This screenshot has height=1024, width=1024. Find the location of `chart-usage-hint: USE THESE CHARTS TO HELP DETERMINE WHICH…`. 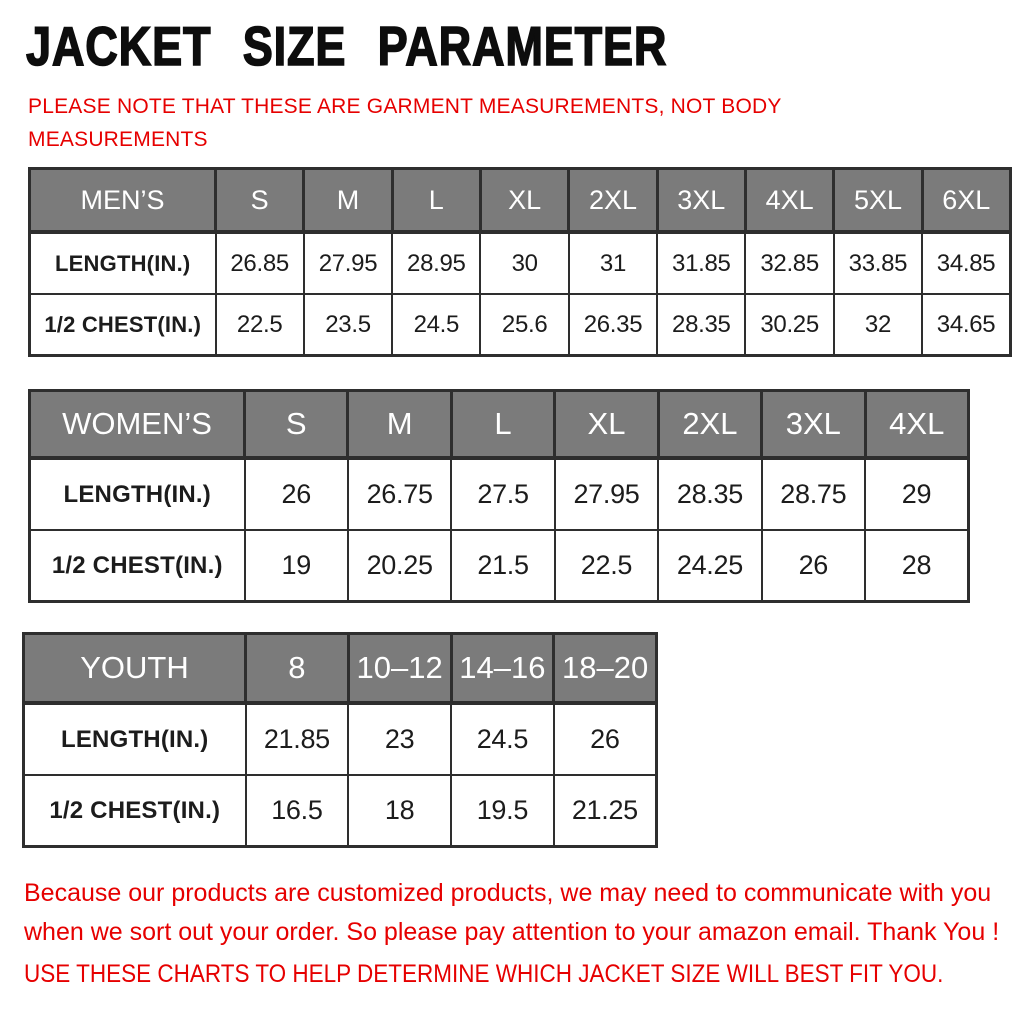

chart-usage-hint: USE THESE CHARTS TO HELP DETERMINE WHICH… is located at coordinates (524, 974).